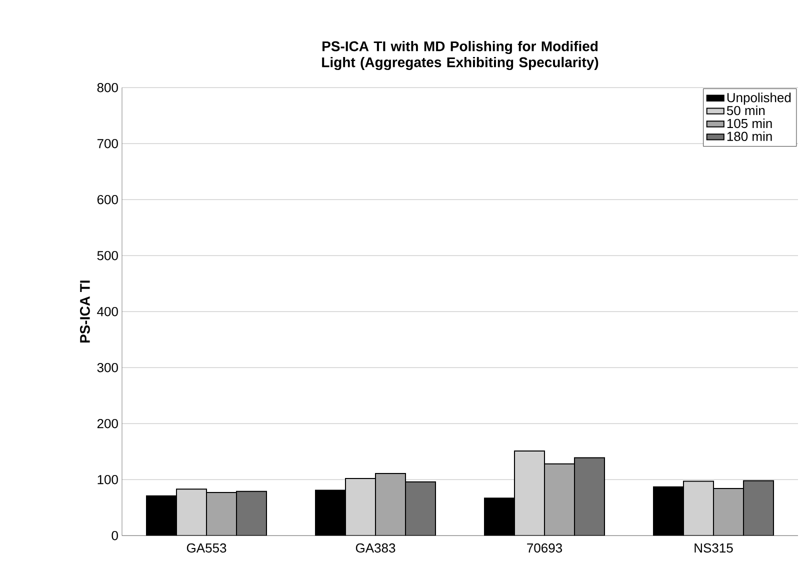 This screenshot has height=573, width=800. I want to click on y-tick-label: 100, so click(108, 479).